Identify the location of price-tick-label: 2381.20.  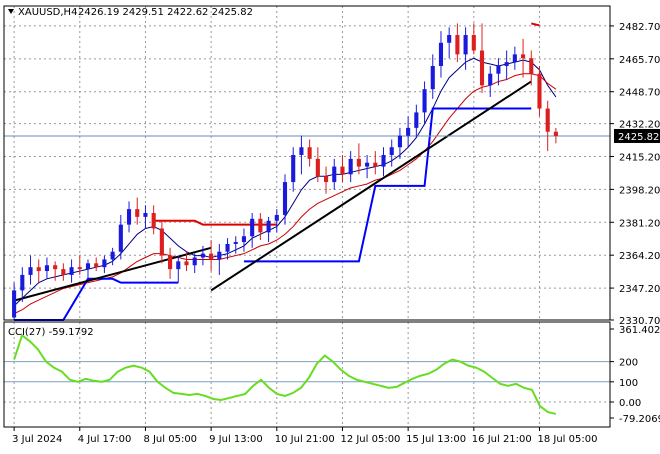
(639, 223).